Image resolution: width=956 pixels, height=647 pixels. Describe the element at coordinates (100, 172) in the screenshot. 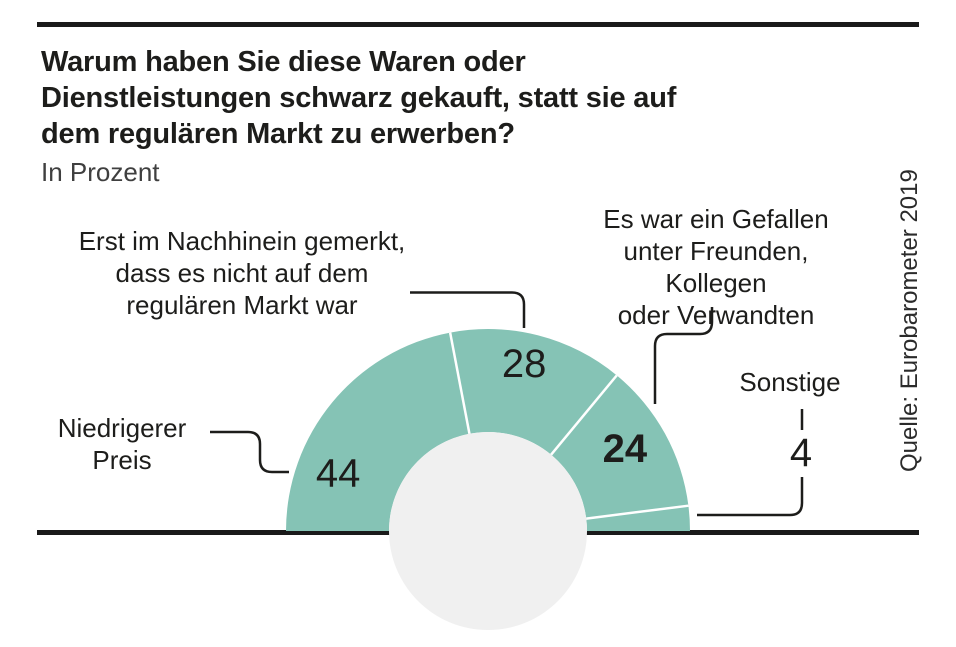

I see `chart-subtitle: In Prozent` at that location.